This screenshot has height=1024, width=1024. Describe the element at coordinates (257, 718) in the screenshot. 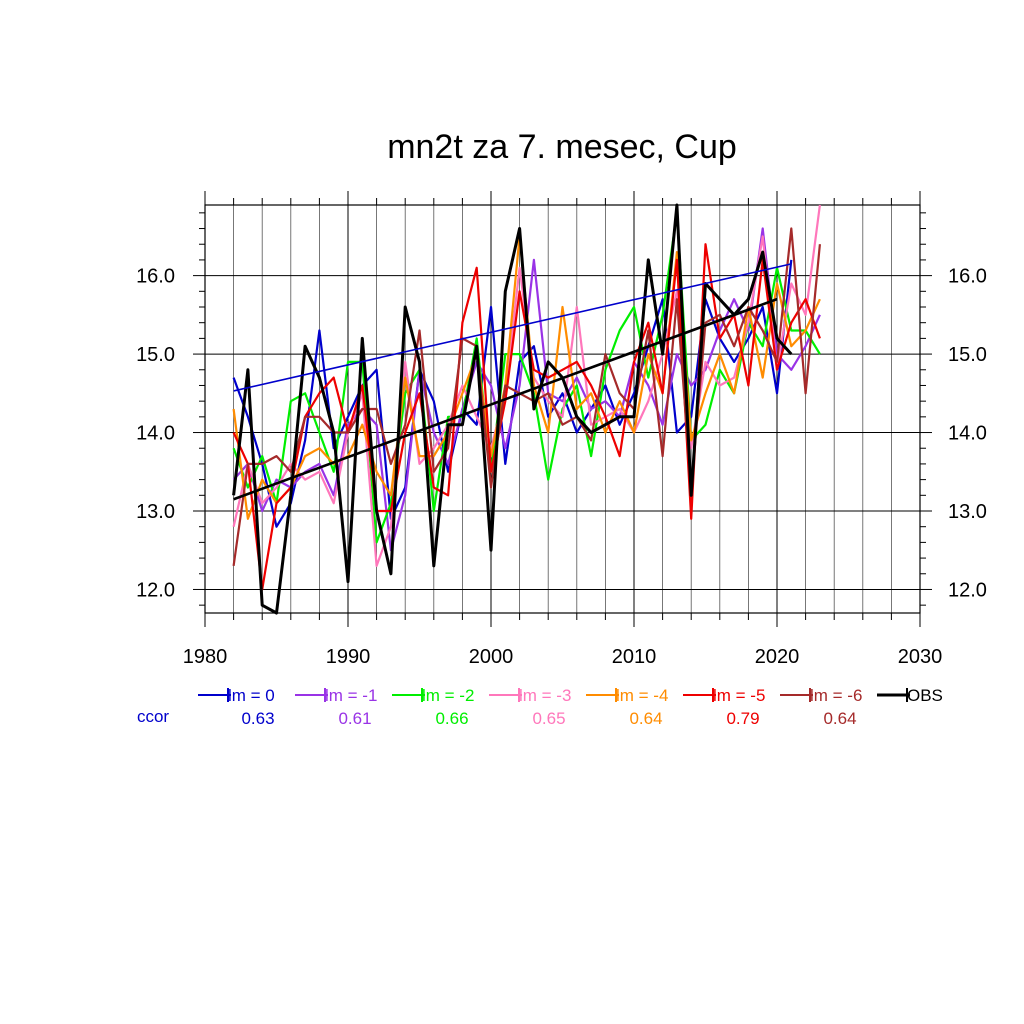

I see `ccor-value-0: 0.63` at that location.